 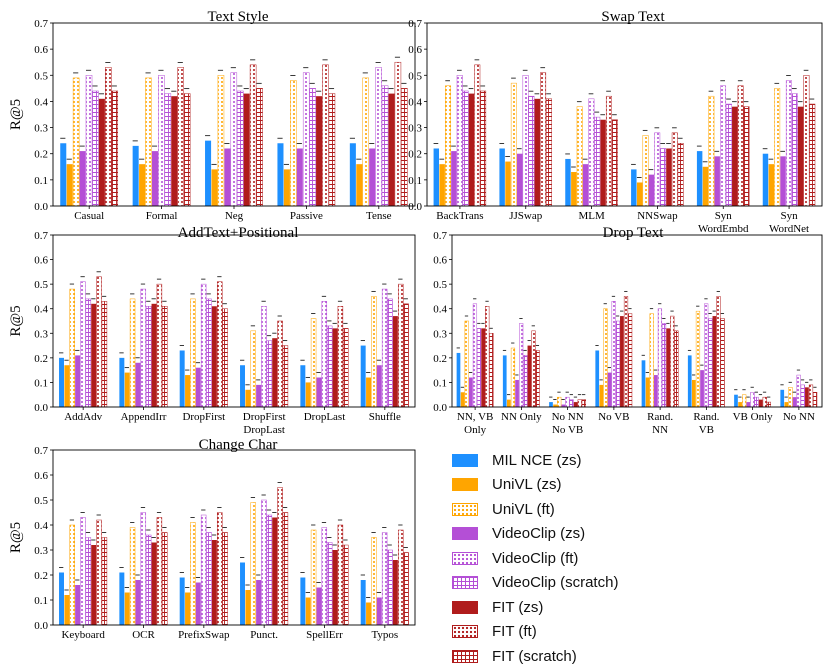 I want to click on x-tick-label: Shuffle, so click(x=385, y=417).